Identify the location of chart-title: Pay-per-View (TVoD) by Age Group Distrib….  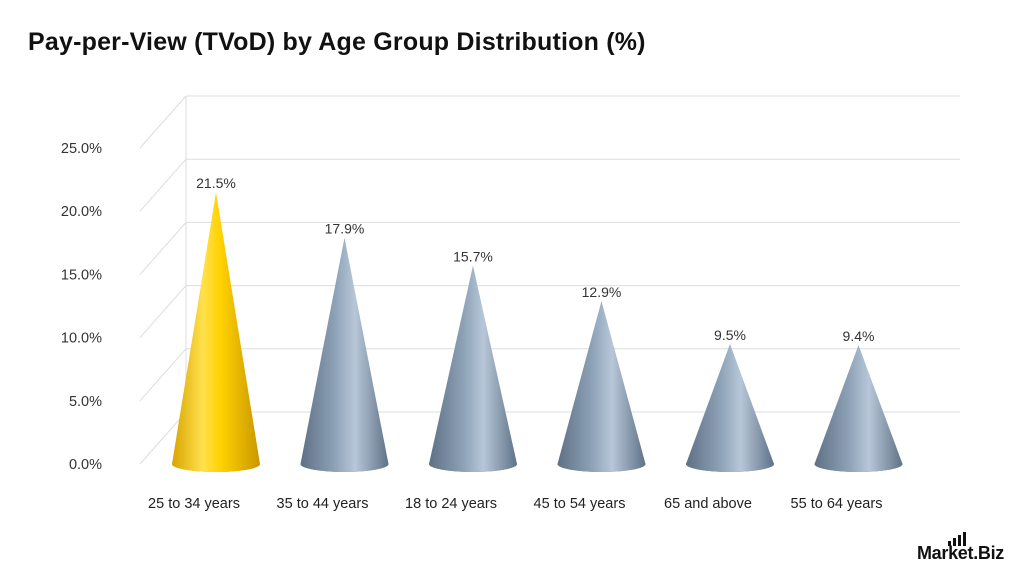
(337, 42).